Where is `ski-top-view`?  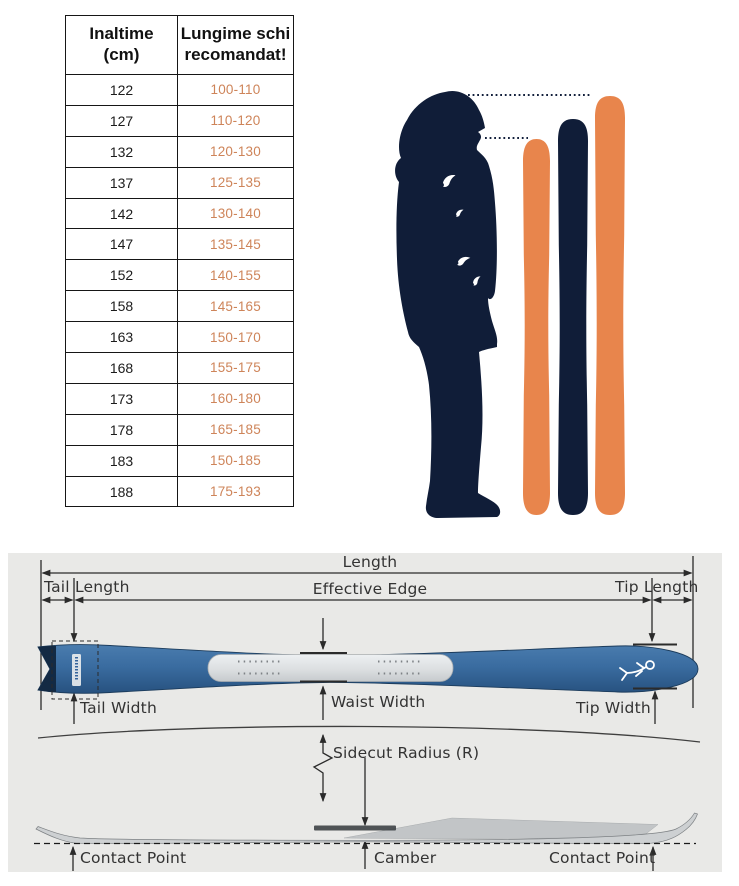 ski-top-view is located at coordinates (368, 670).